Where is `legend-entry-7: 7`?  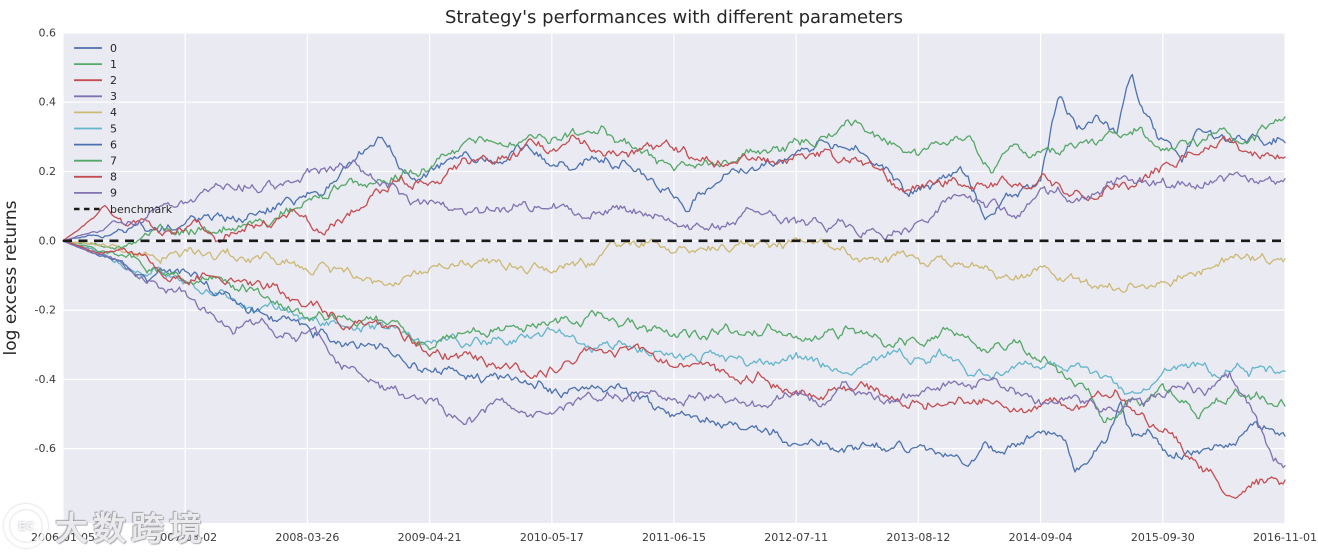 legend-entry-7: 7 is located at coordinates (95, 161).